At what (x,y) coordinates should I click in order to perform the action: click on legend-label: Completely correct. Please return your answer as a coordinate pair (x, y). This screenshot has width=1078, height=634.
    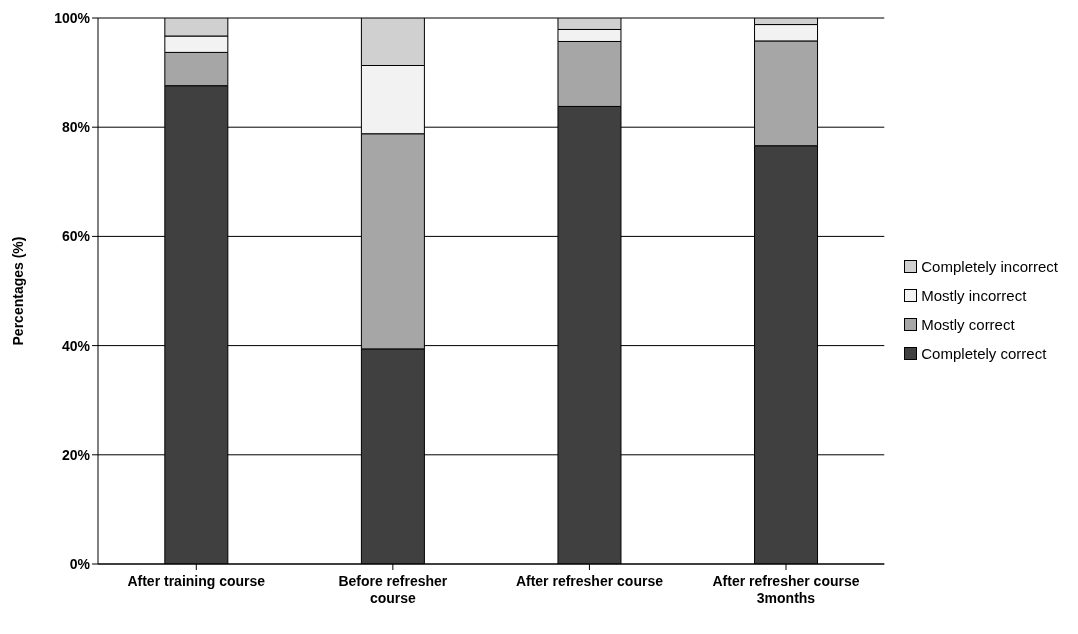
    Looking at the image, I should click on (984, 353).